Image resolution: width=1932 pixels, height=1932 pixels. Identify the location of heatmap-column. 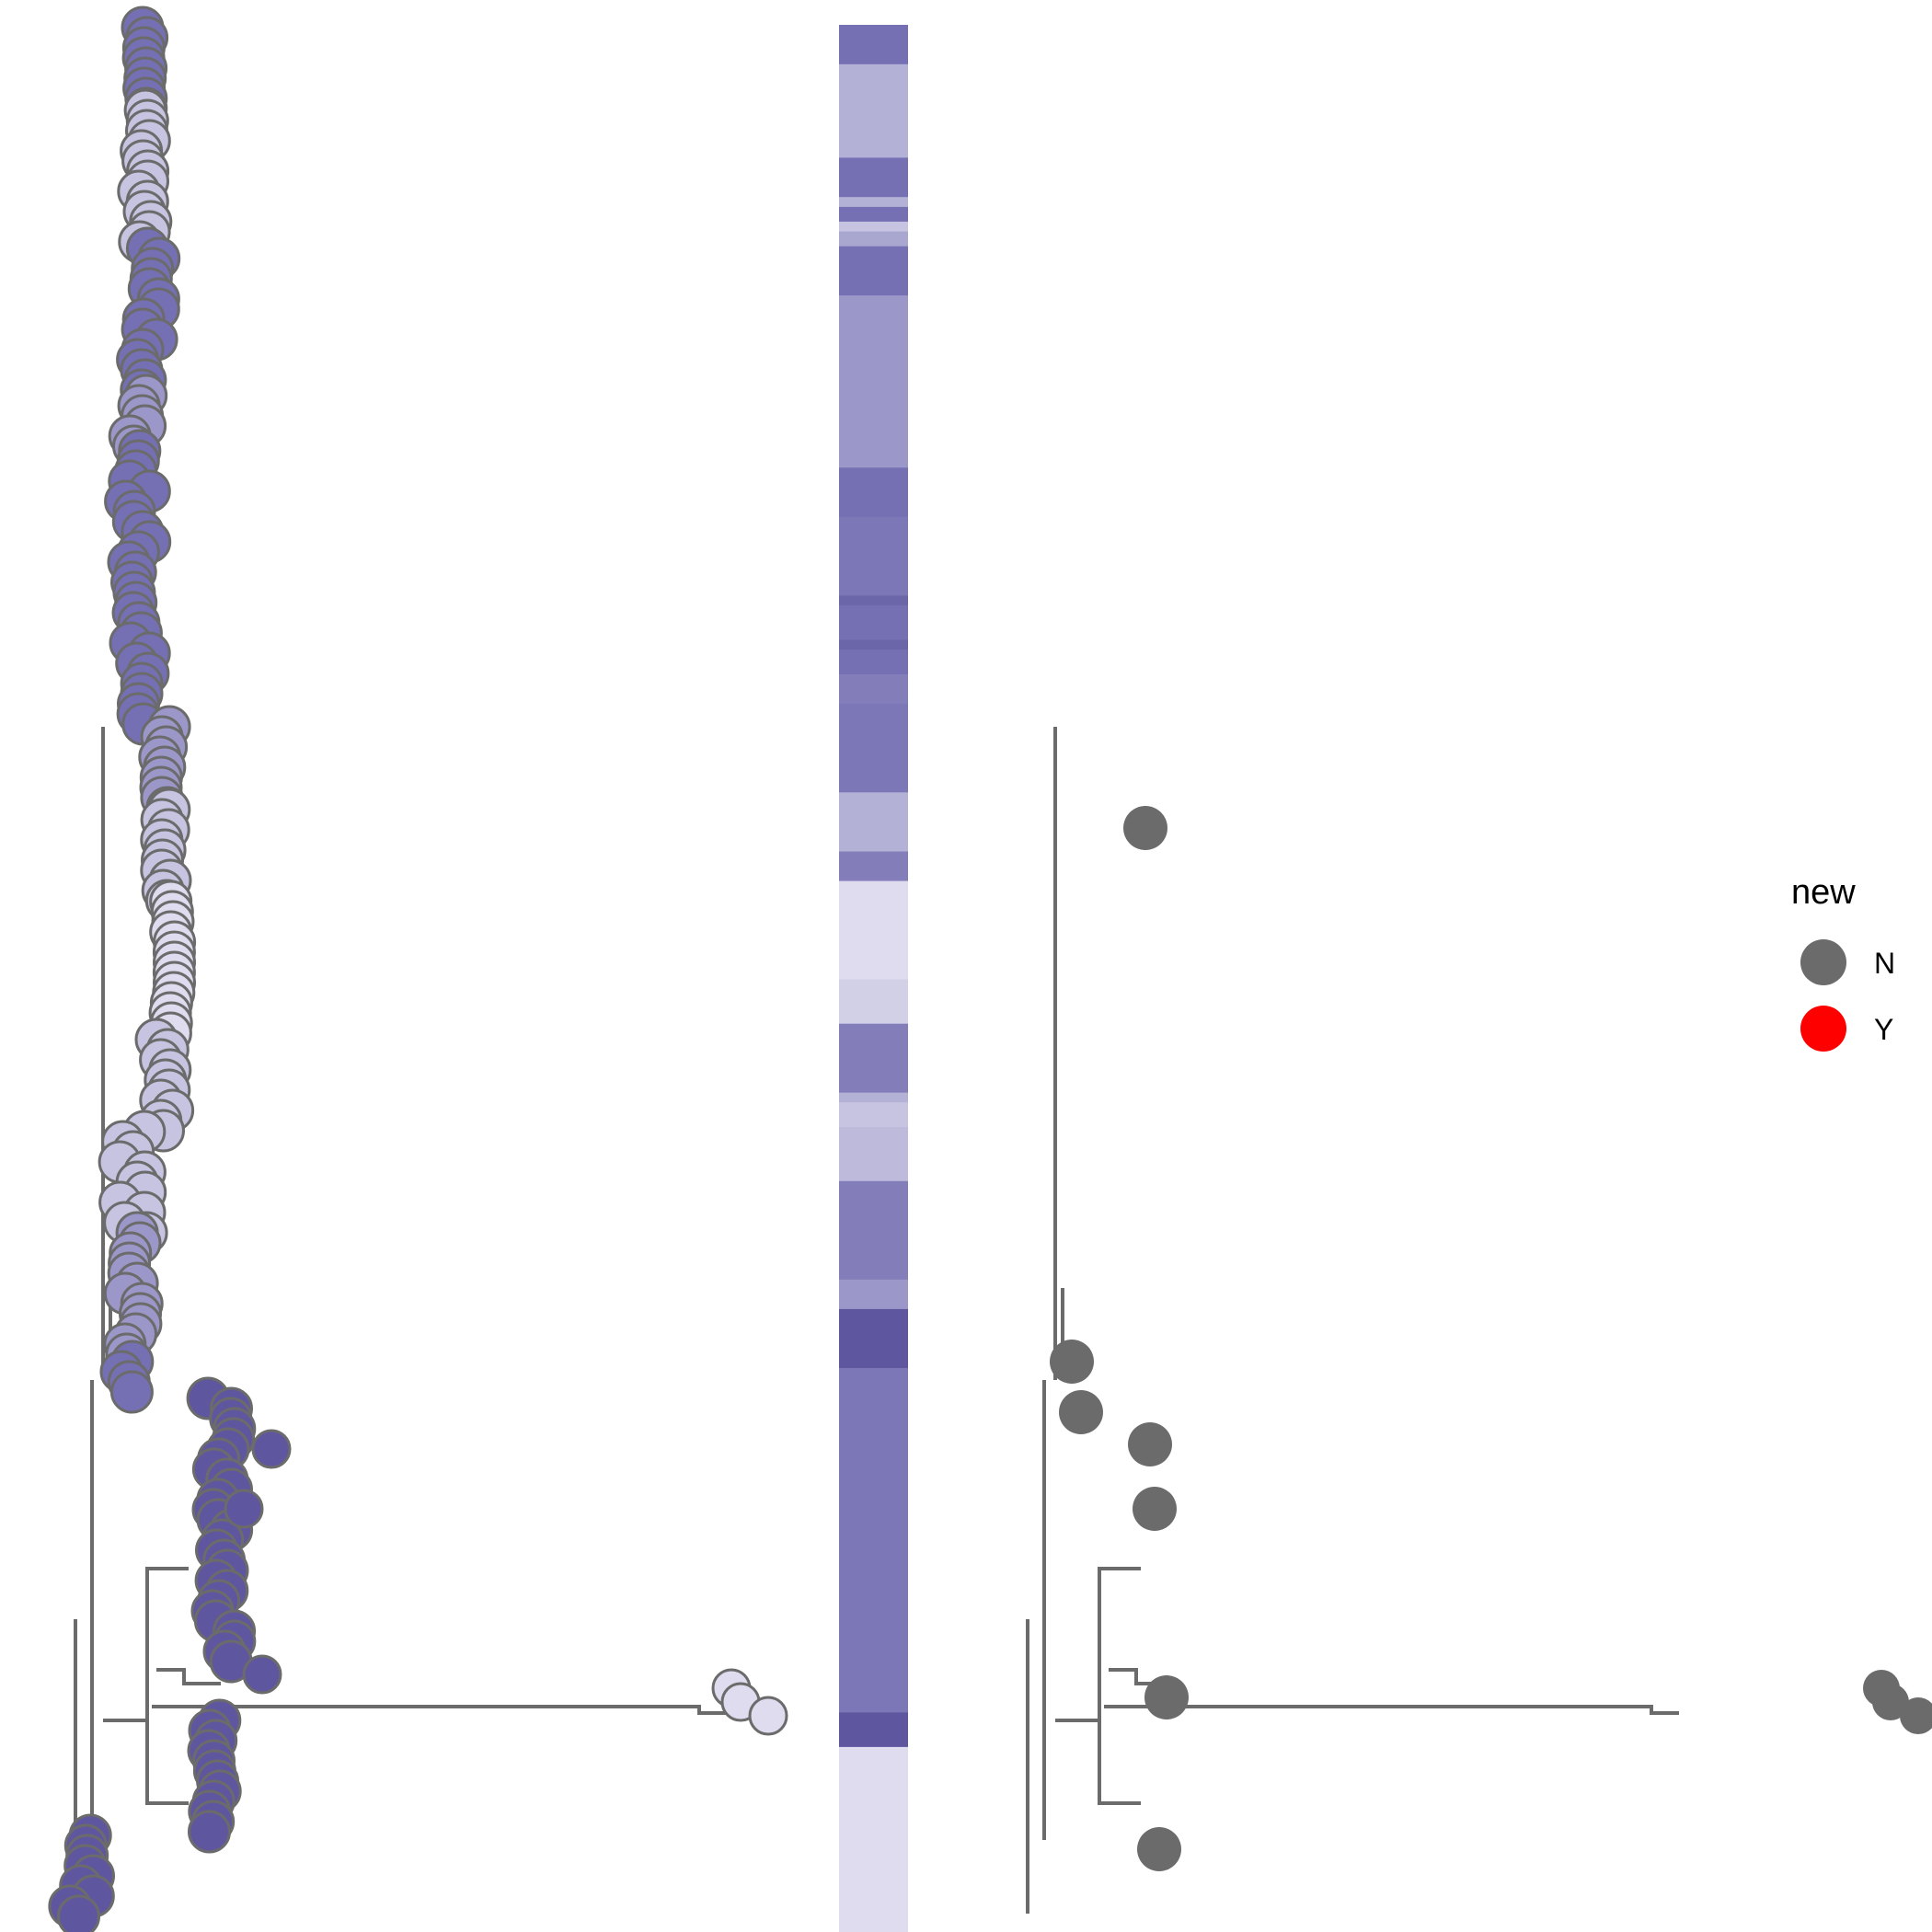
(873, 978).